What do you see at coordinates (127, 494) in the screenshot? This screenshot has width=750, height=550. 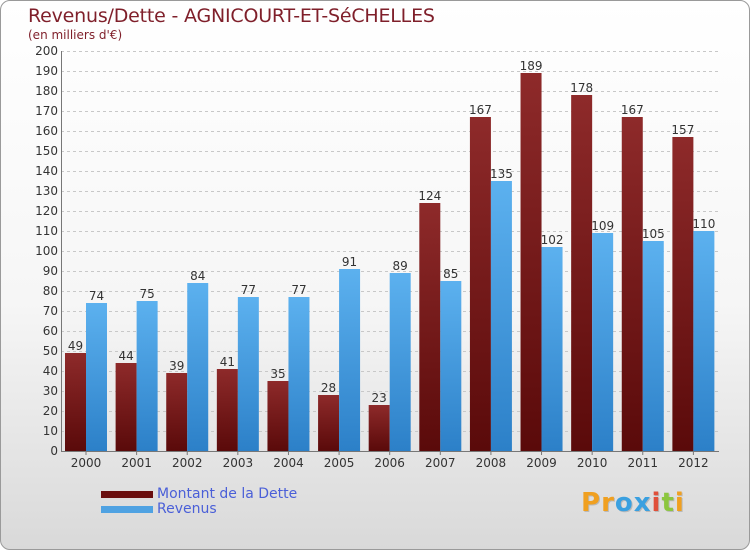 I see `legend-swatch-debt` at bounding box center [127, 494].